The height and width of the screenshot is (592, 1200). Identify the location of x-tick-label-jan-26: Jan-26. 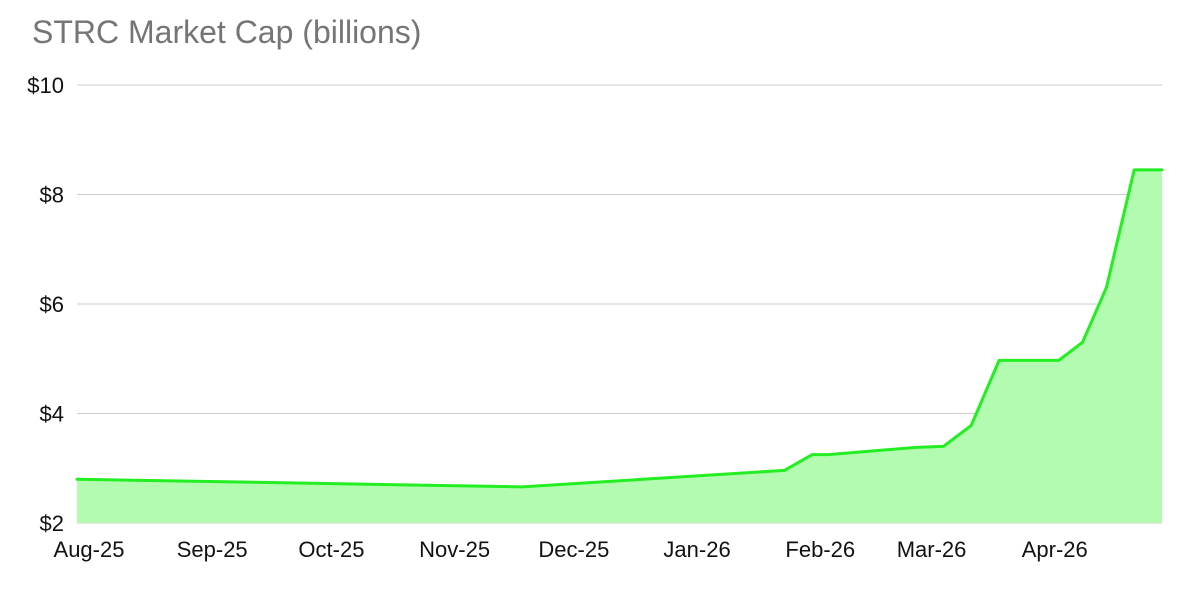
(696, 549).